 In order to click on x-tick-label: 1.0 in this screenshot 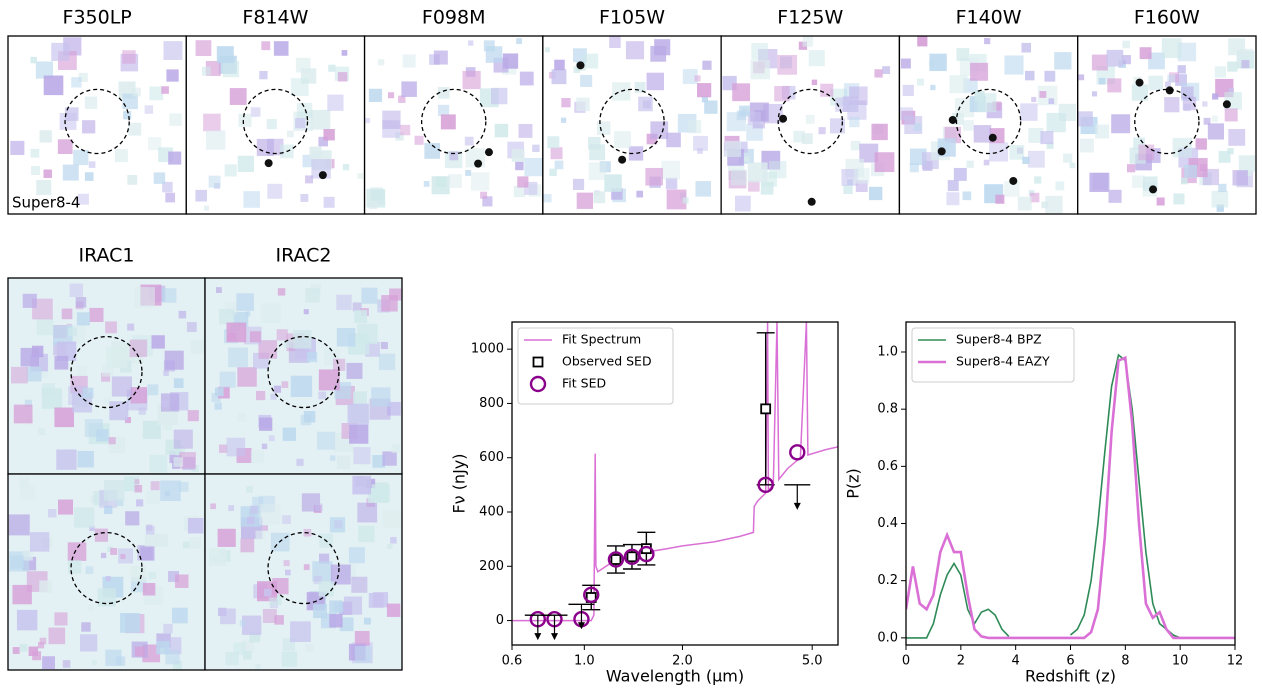, I will do `click(584, 661)`.